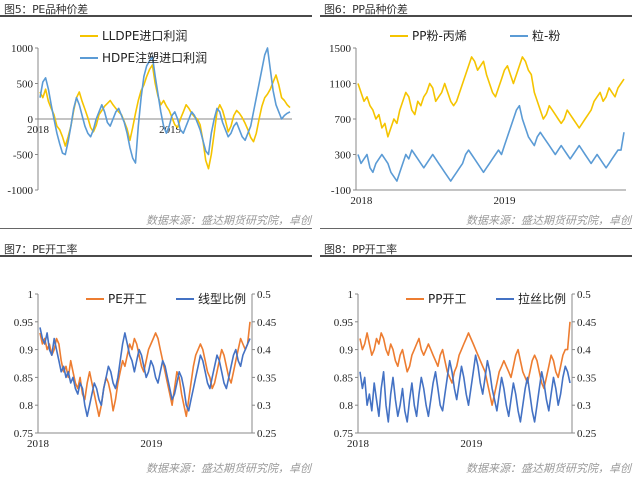 This screenshot has height=478, width=639. I want to click on legend-label: HDPE注塑进口利润, so click(154, 57).